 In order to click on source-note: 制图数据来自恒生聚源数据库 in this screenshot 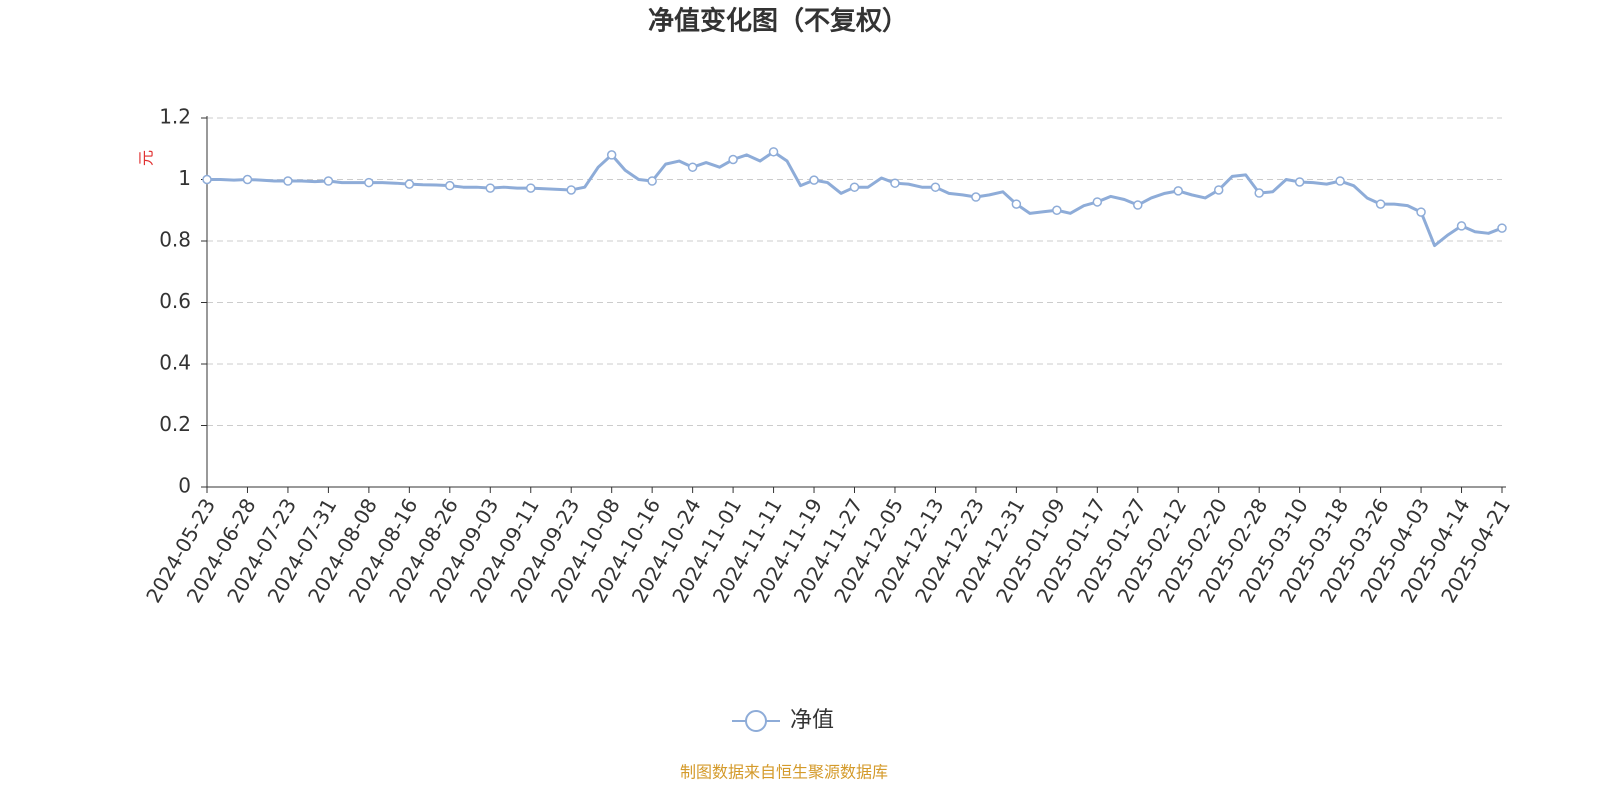, I will do `click(784, 772)`.